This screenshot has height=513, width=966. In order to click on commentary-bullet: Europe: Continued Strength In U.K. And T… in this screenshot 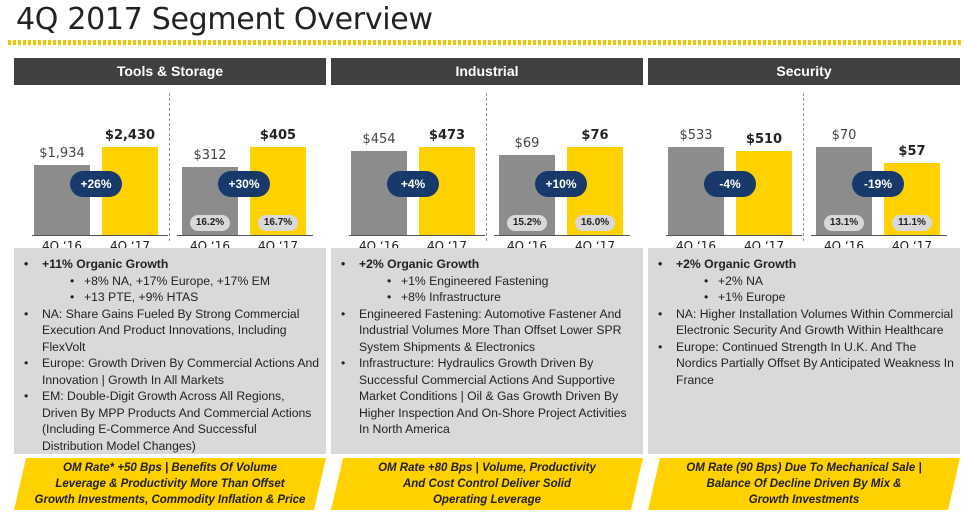, I will do `click(805, 364)`.